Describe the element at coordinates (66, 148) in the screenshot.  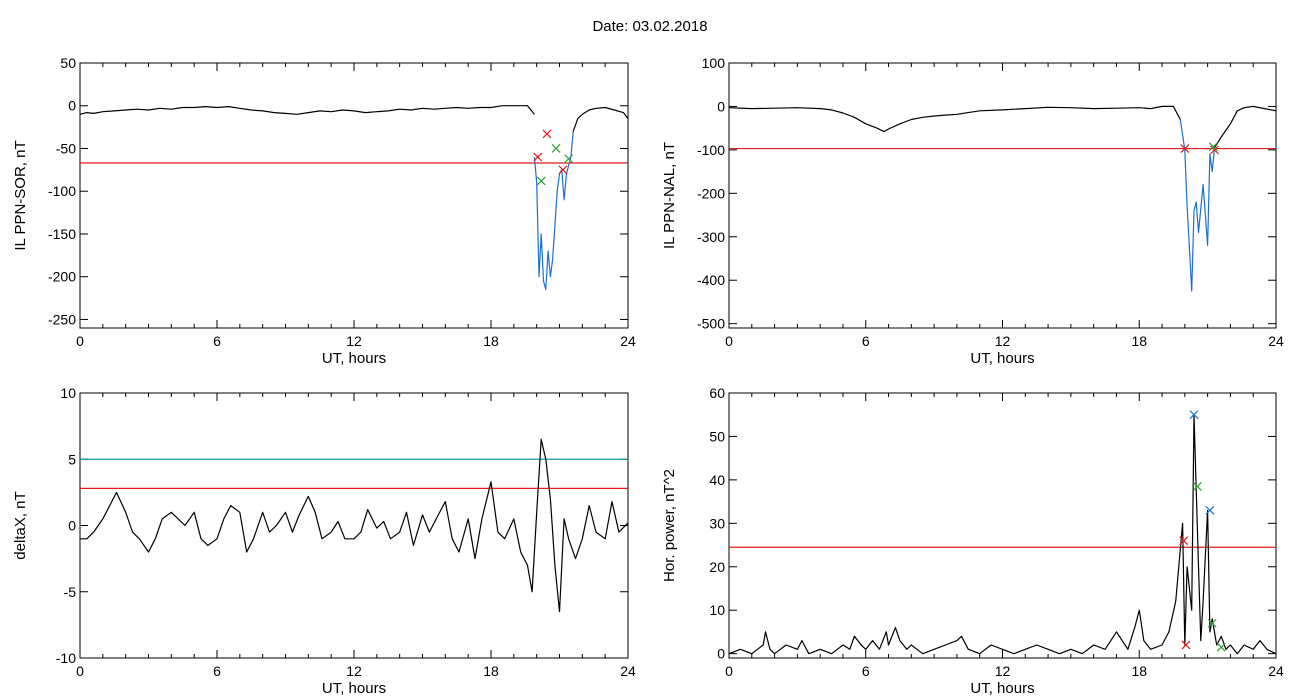
I see `y-tick-label: -50` at that location.